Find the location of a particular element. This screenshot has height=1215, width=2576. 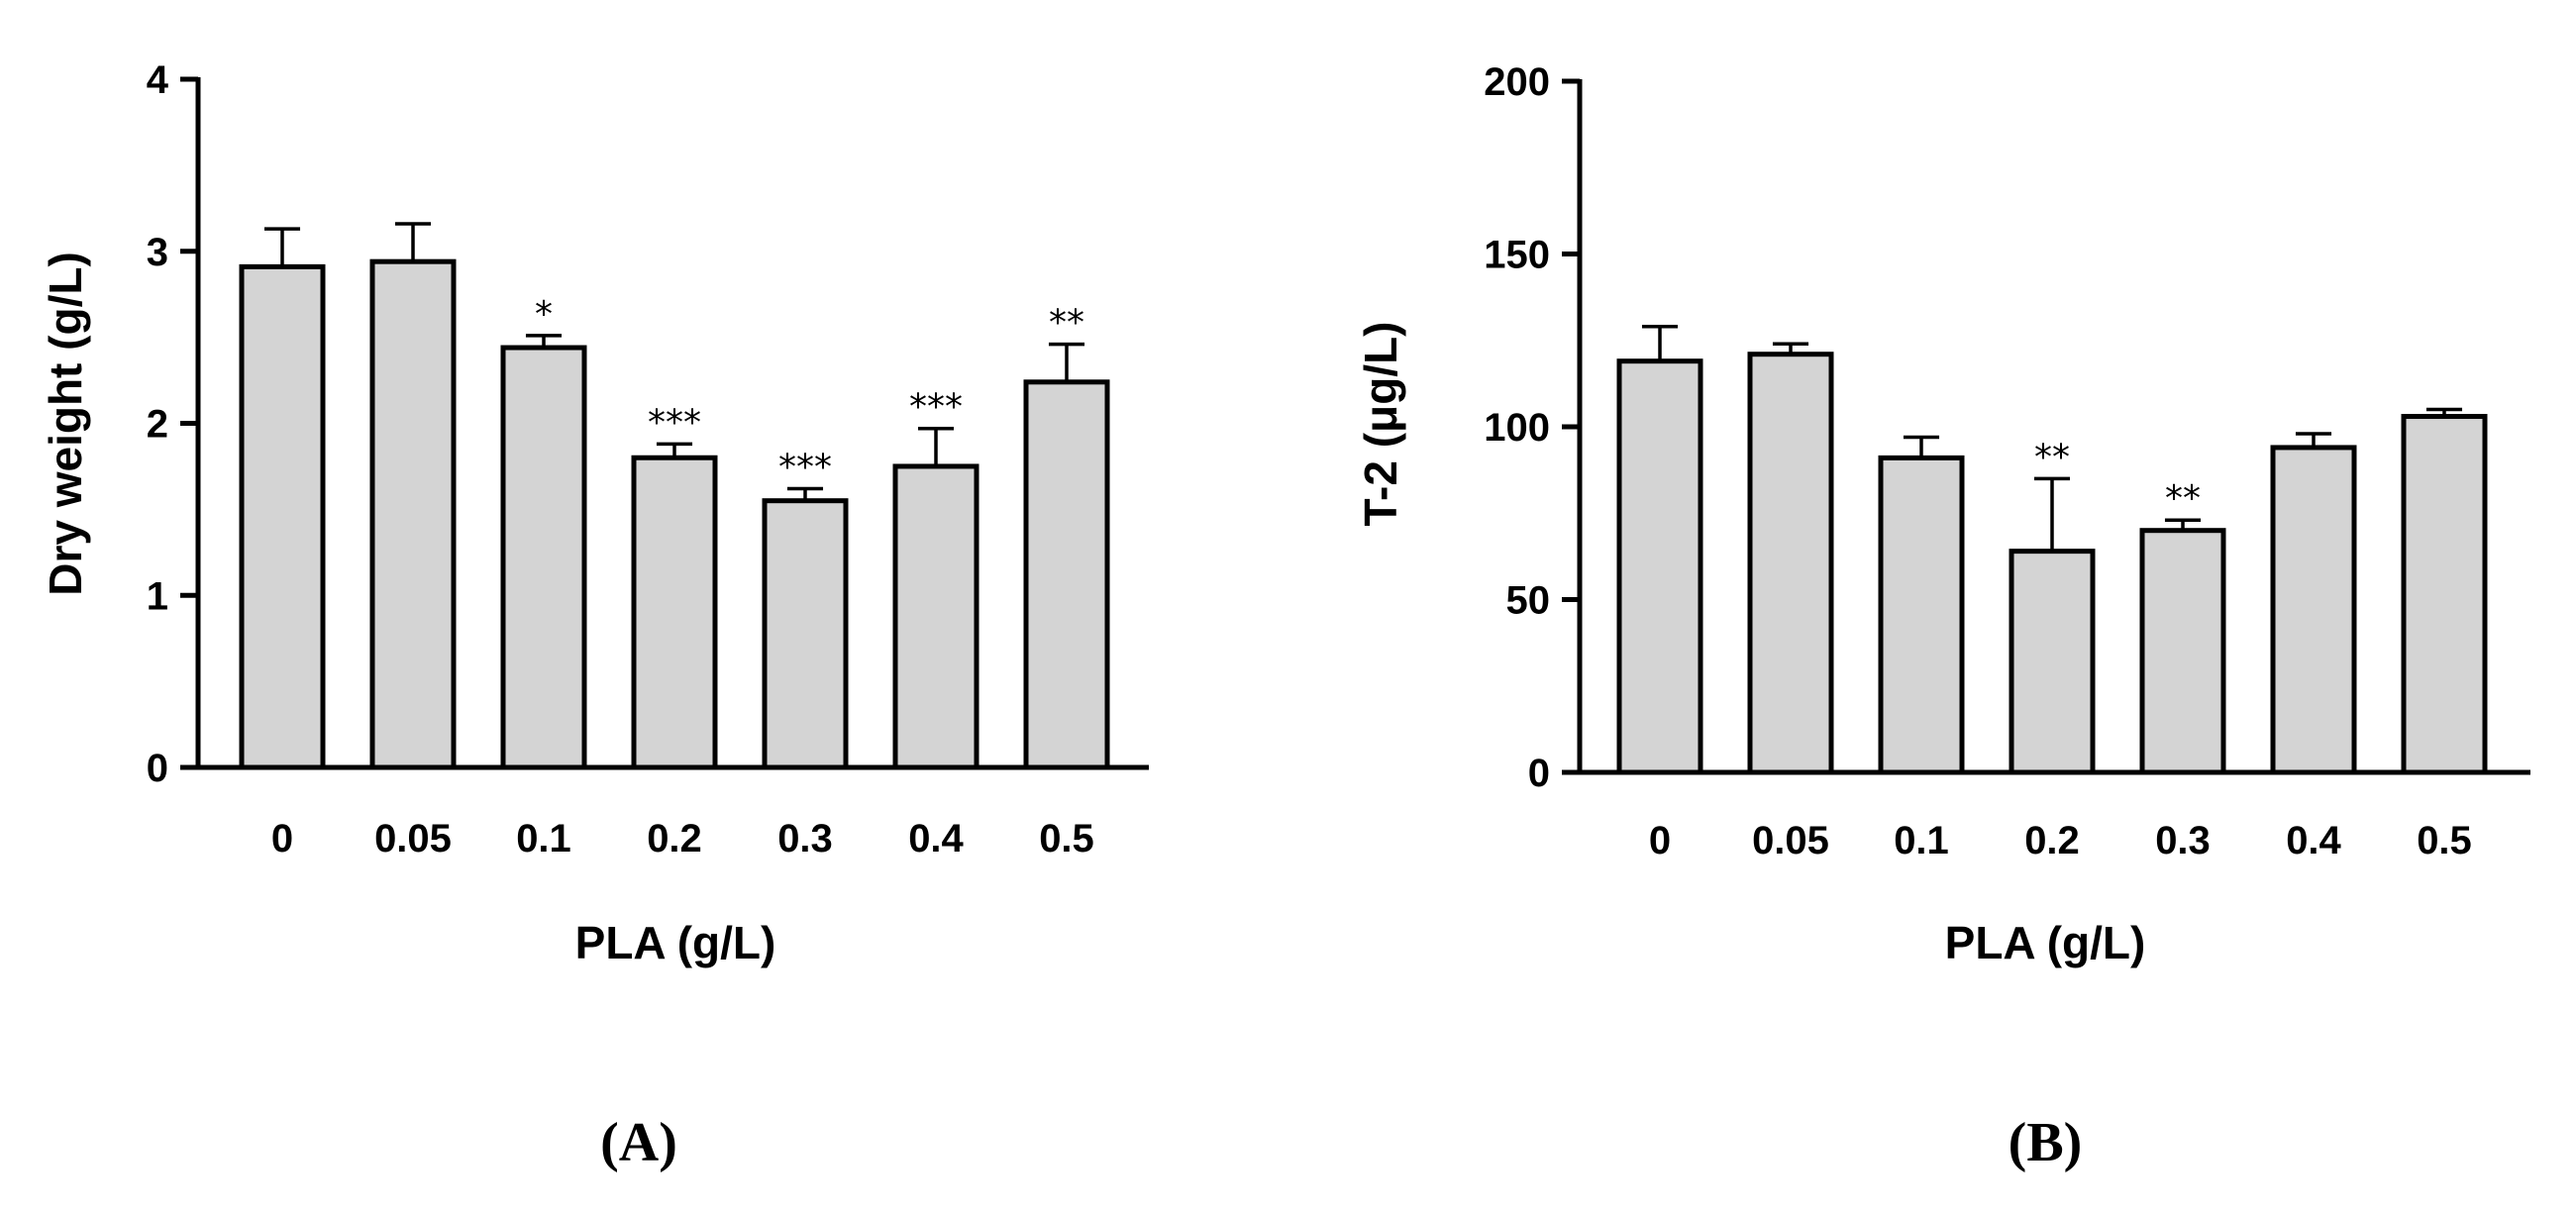

chart-0-x-tick-label-0: 0 is located at coordinates (282, 839).